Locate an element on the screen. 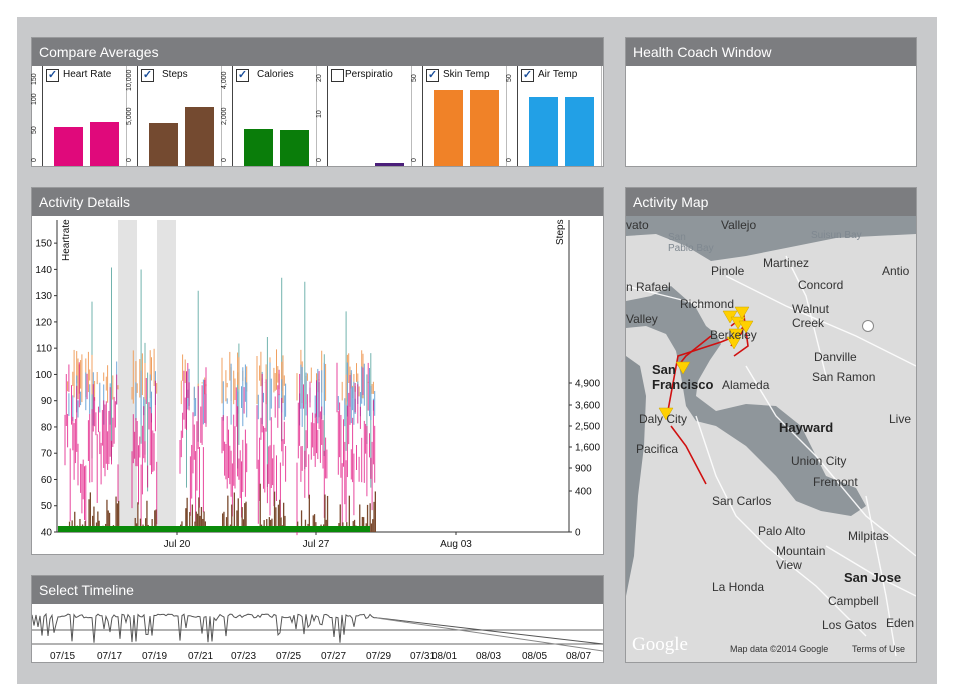 This screenshot has height=698, width=957. y2-tick-label: 900 is located at coordinates (583, 469).